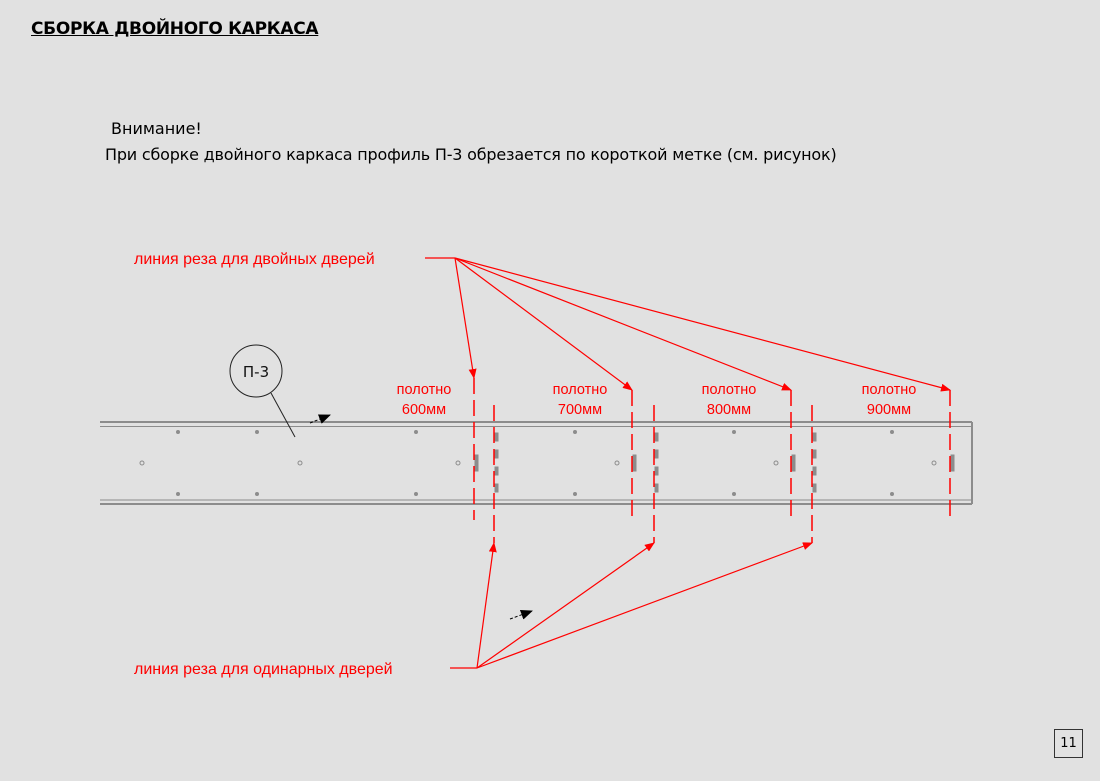 The height and width of the screenshot is (781, 1100). I want to click on page-number: 11, so click(1068, 743).